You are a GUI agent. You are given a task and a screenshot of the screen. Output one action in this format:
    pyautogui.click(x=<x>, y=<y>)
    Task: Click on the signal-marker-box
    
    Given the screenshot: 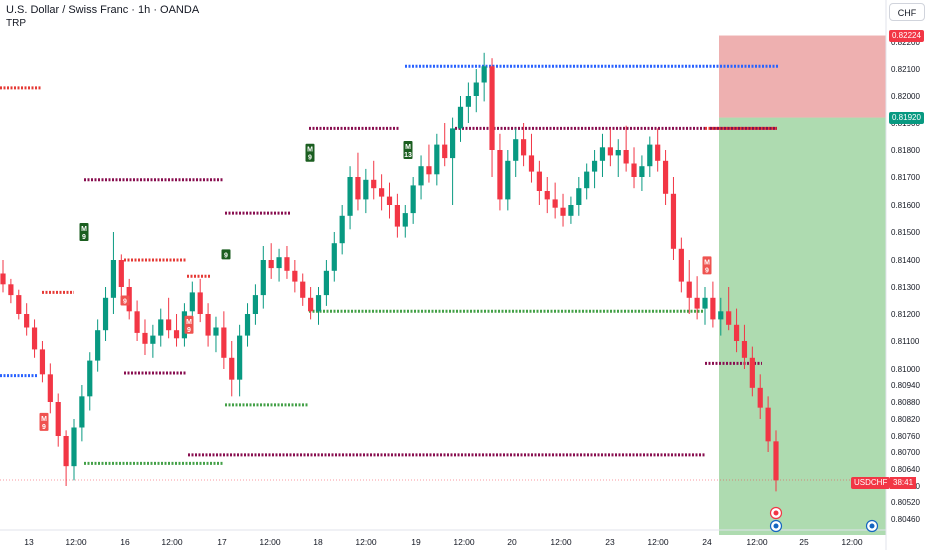 What is the action you would take?
    pyautogui.click(x=44, y=421)
    